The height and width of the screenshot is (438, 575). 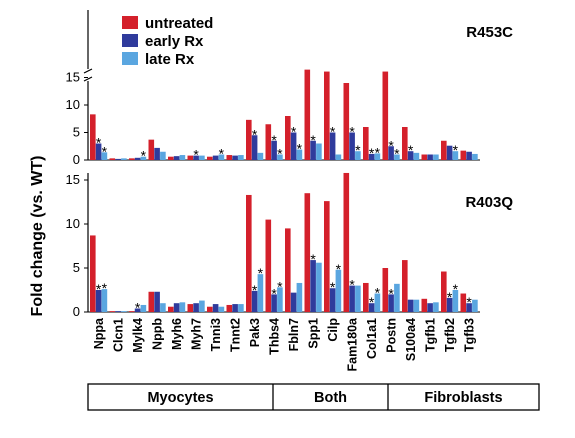 What do you see at coordinates (99, 333) in the screenshot?
I see `x-tick-label: Nppa` at bounding box center [99, 333].